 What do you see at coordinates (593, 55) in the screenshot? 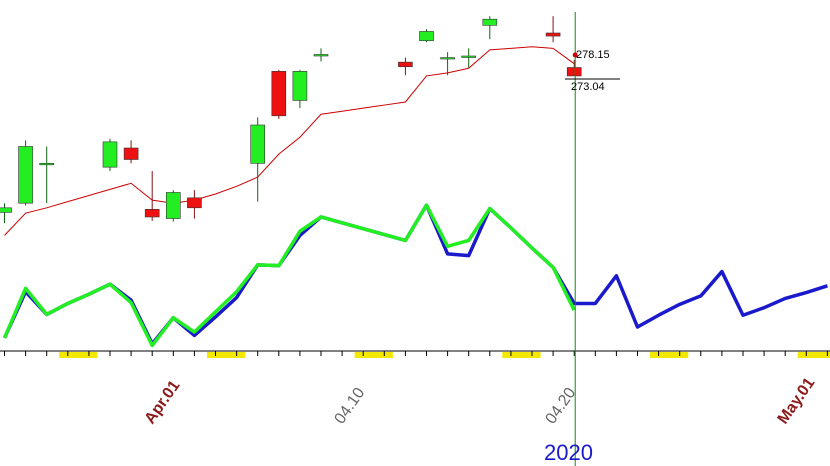
I see `last-close-label: 278.15` at bounding box center [593, 55].